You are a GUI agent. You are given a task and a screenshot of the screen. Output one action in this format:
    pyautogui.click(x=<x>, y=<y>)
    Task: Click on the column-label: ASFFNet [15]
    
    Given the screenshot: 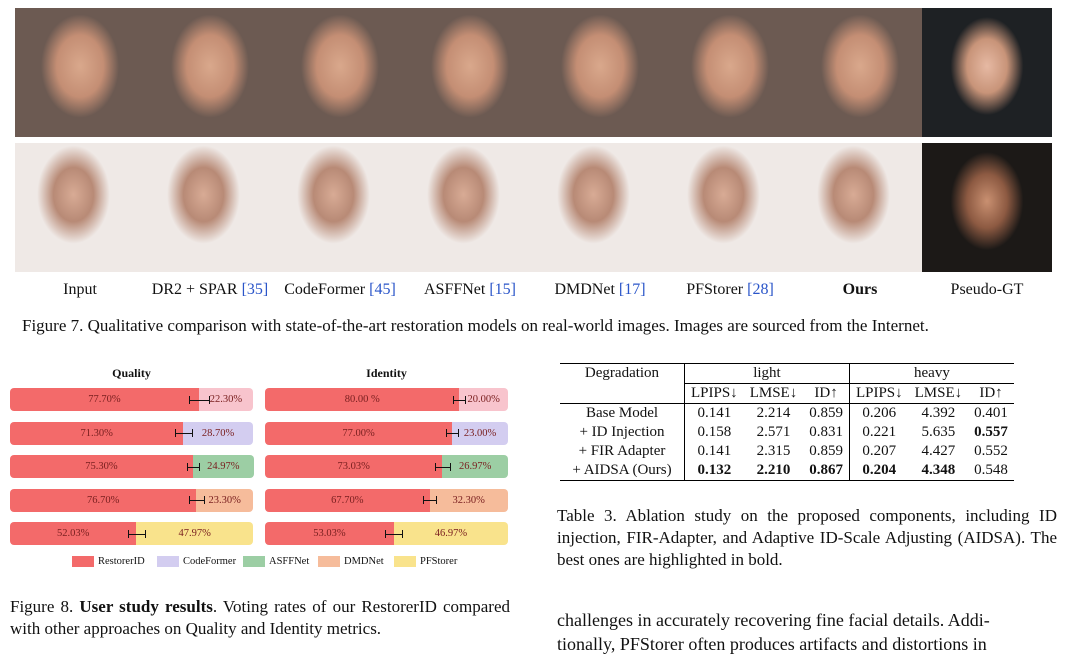 What is the action you would take?
    pyautogui.click(x=470, y=290)
    